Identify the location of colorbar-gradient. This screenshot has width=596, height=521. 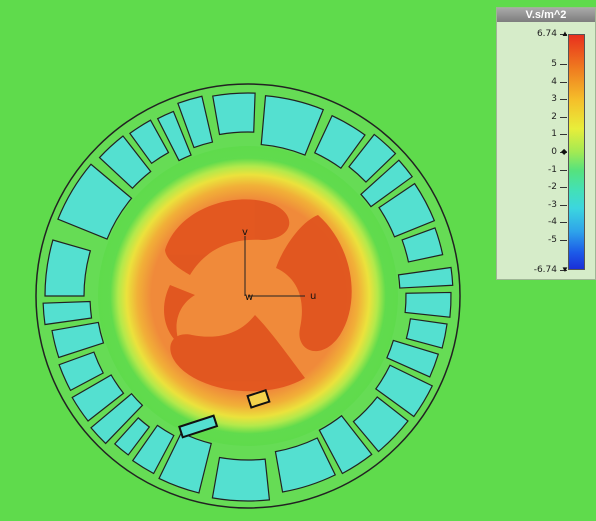
(576, 152).